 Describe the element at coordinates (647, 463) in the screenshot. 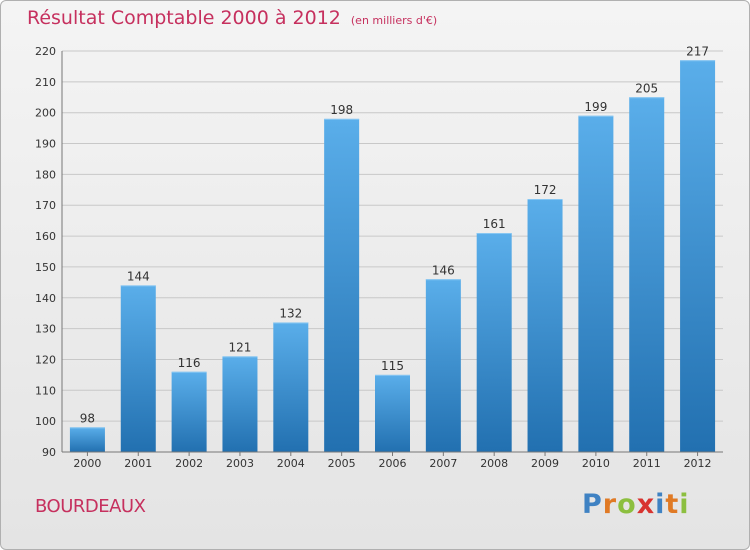

I see `x-tick-label-2011: 2011` at that location.